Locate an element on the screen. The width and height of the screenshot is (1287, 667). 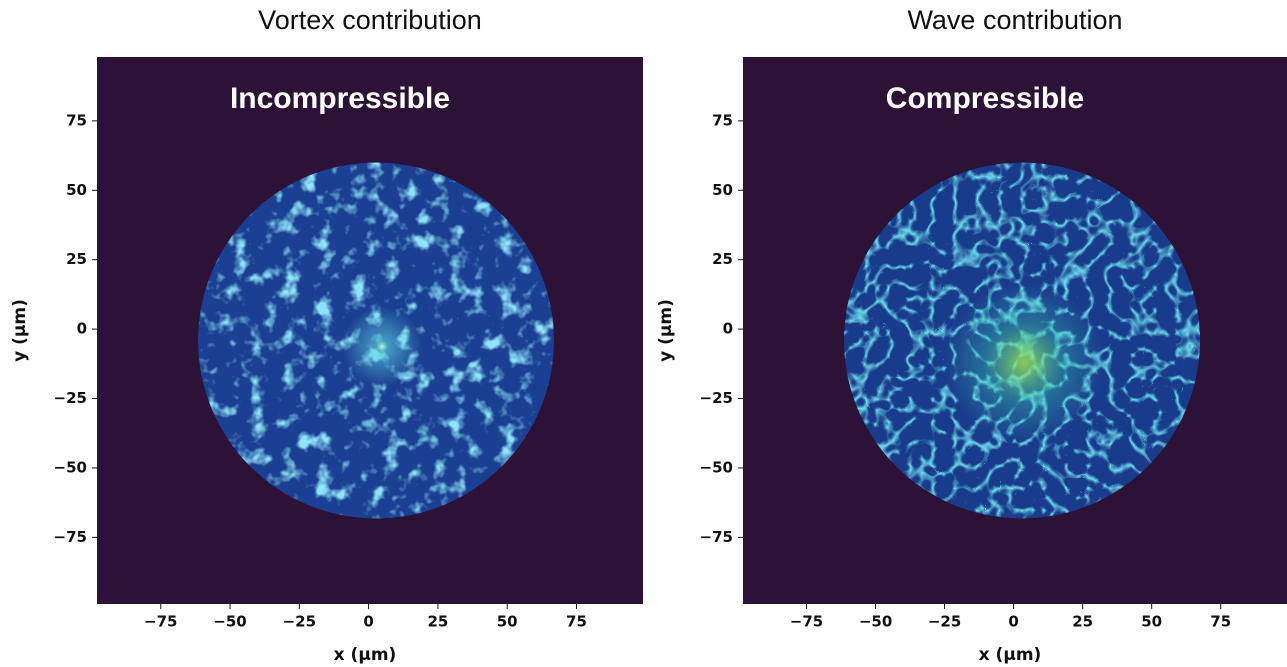
panel-title: Vortex contribution is located at coordinates (370, 20).